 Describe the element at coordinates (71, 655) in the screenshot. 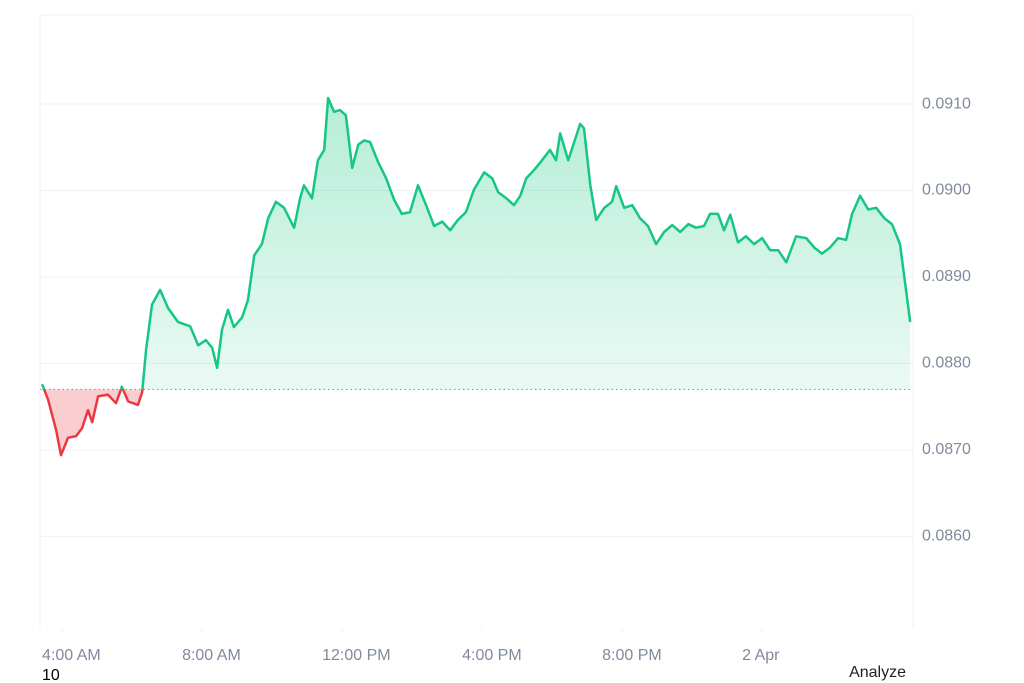

I see `x-tick-label: 4:00 AM` at that location.